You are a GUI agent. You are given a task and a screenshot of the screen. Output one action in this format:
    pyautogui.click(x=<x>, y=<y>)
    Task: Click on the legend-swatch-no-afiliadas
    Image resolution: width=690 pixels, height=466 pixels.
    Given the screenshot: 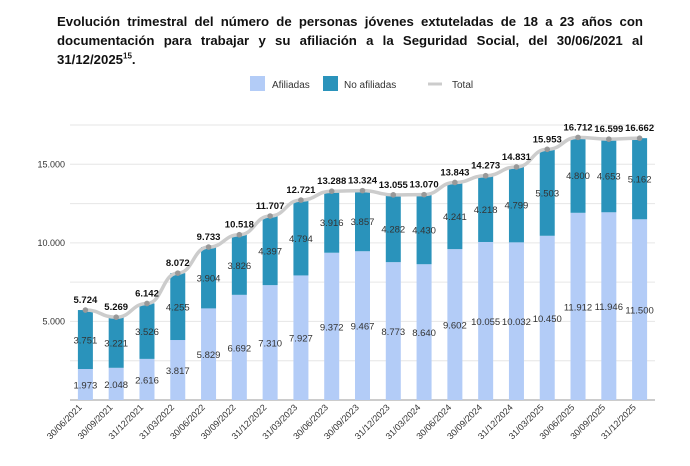 What is the action you would take?
    pyautogui.click(x=330, y=83)
    